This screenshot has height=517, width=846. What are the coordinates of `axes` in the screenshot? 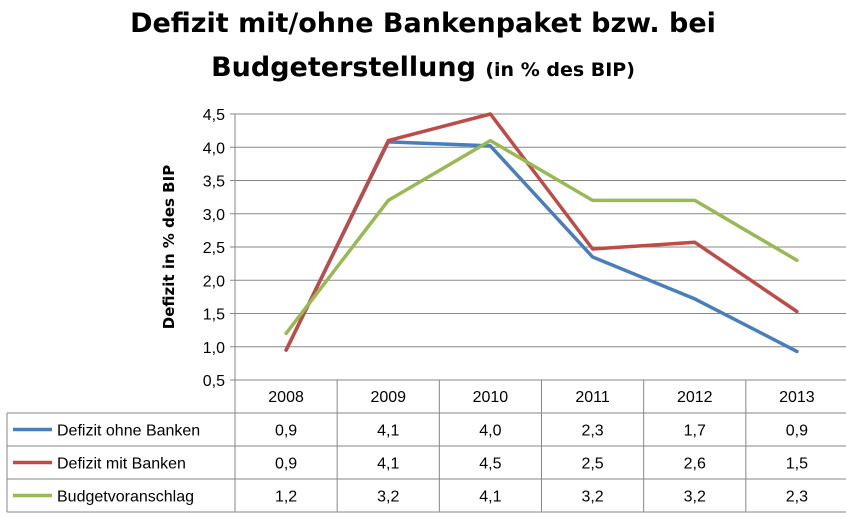 It's located at (233, 247).